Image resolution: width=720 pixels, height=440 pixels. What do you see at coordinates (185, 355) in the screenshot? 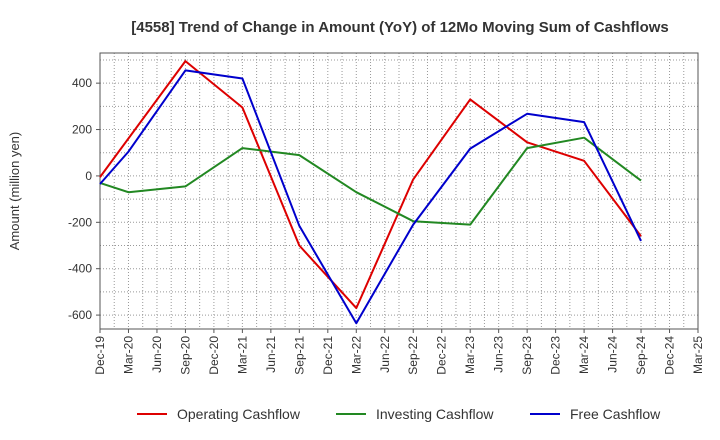
I see `x-tick-label: Sep-20` at bounding box center [185, 355].